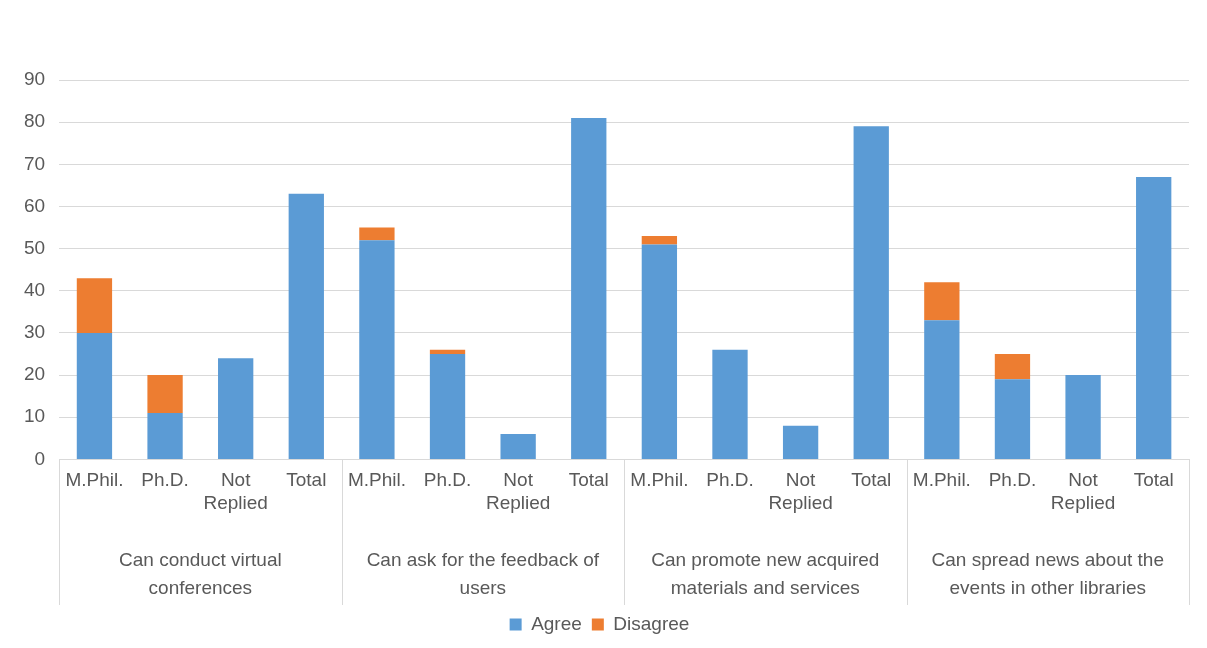  Describe the element at coordinates (40, 458) in the screenshot. I see `y-tick-label: 0` at that location.